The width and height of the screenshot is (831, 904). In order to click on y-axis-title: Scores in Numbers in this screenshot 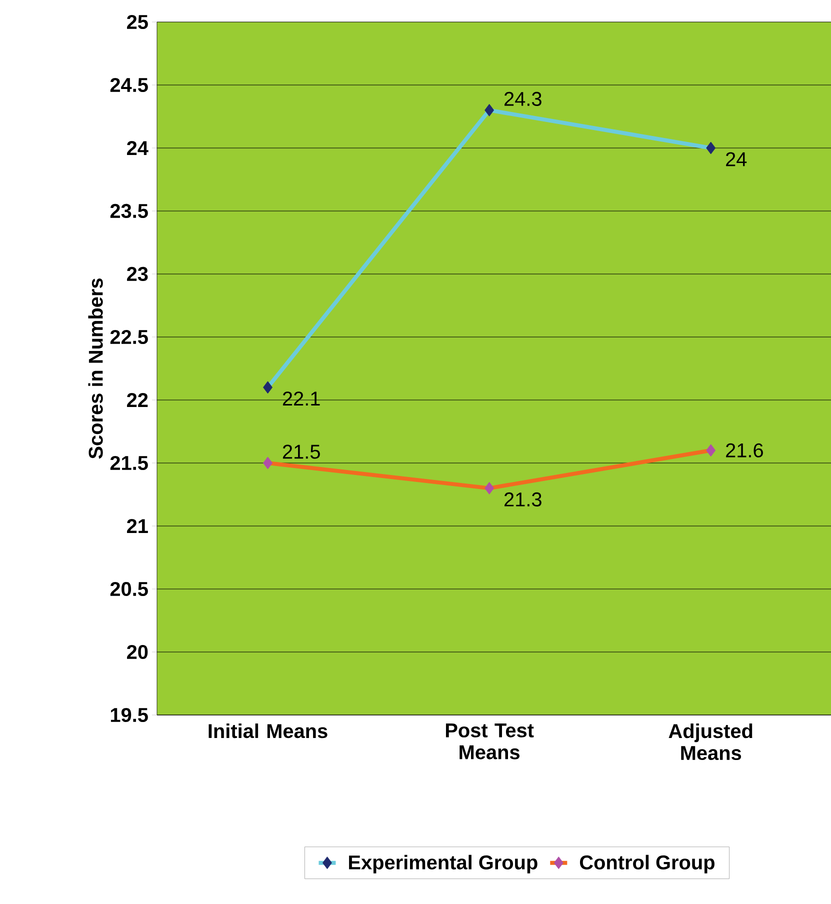, I will do `click(95, 368)`.